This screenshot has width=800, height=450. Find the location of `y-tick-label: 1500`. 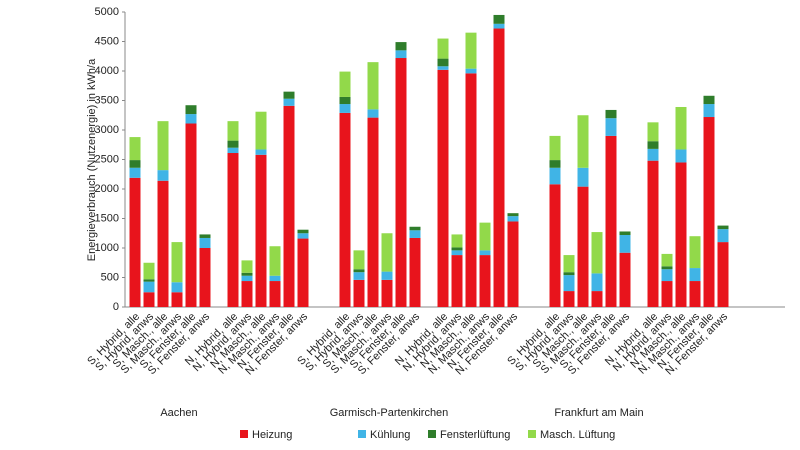

y-tick-label: 1500 is located at coordinates (107, 218).